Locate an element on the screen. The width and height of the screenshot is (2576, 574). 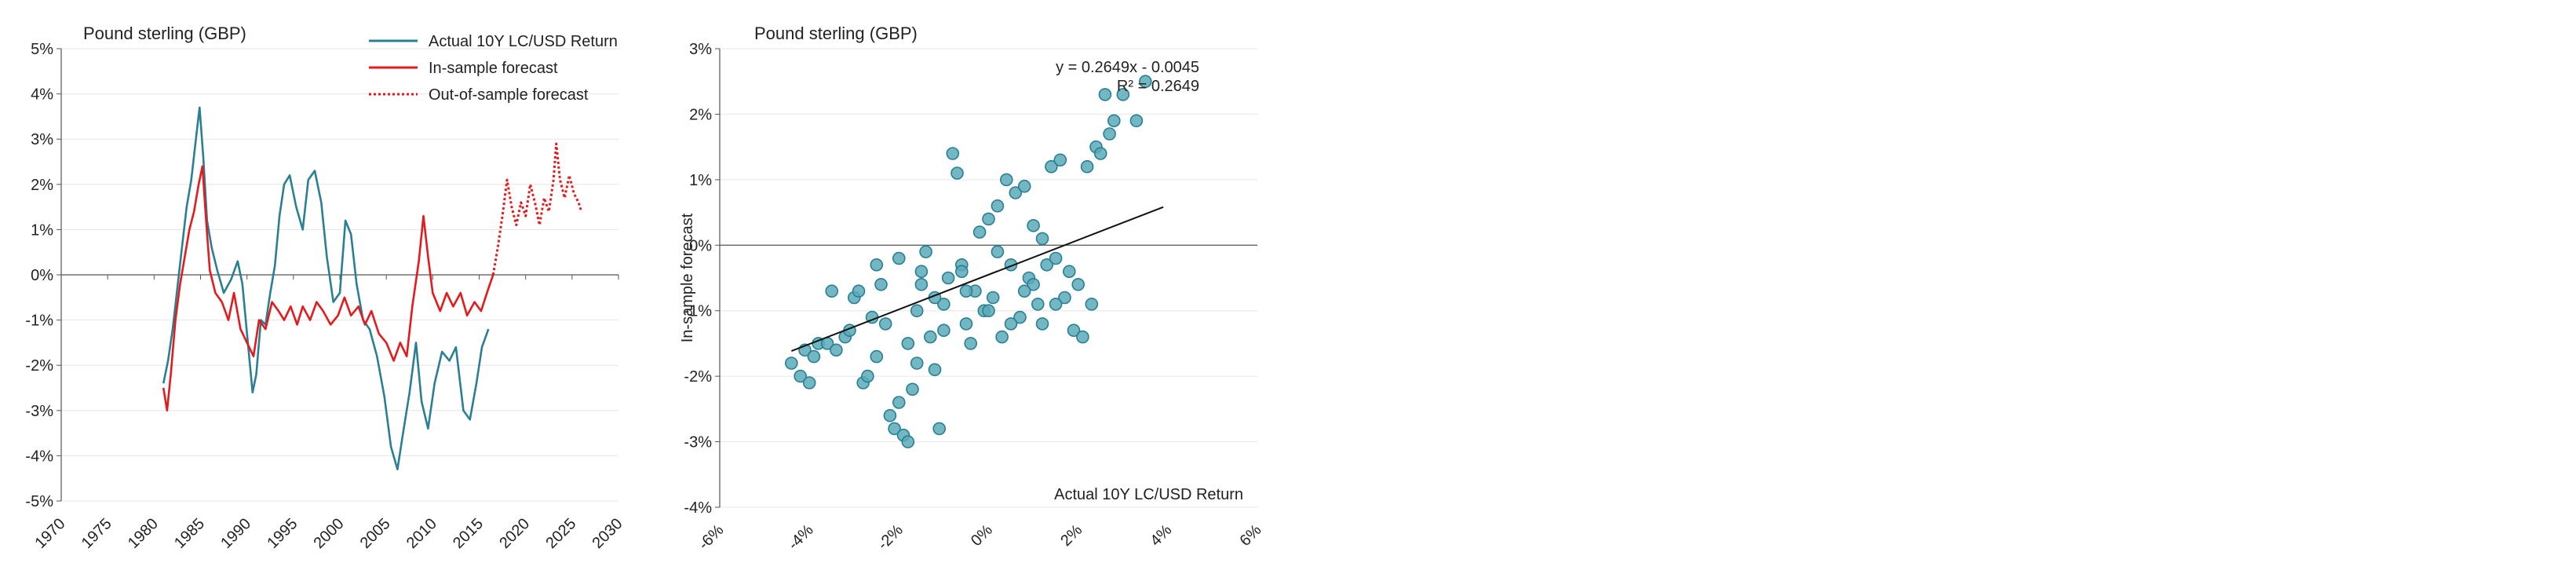
x-tick-label: 1990 is located at coordinates (235, 533).